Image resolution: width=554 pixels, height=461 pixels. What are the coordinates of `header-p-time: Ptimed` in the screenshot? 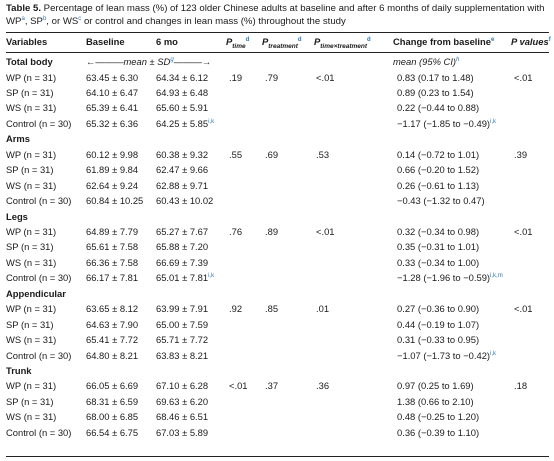 It's located at (238, 43).